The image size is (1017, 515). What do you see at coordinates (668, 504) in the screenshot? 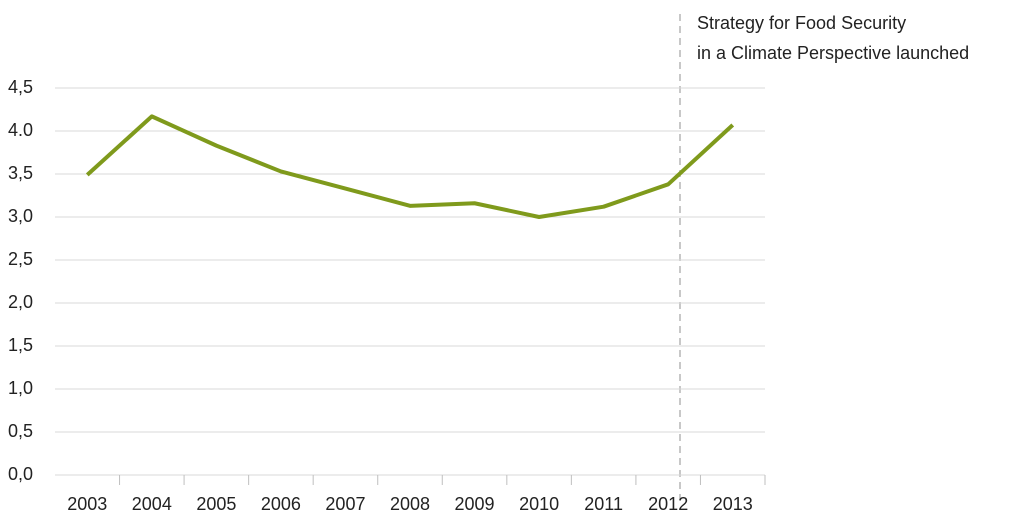
I see `x-tick-label: 2012` at bounding box center [668, 504].